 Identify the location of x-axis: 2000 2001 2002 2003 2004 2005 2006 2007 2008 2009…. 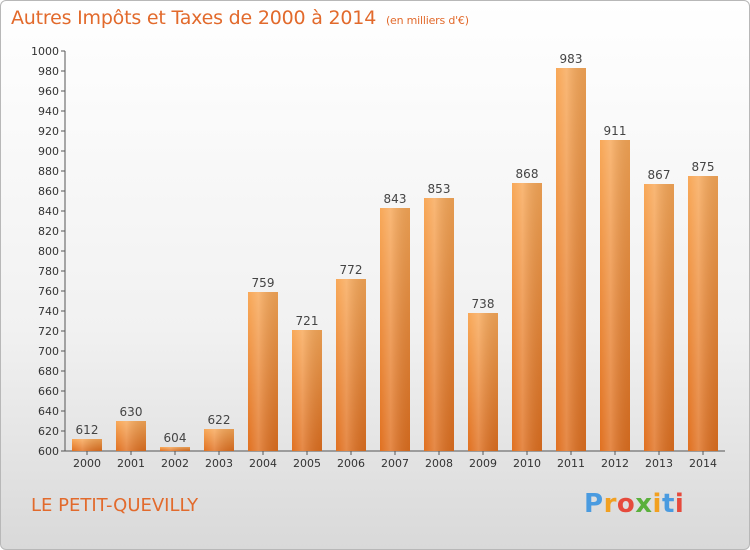
(395, 460).